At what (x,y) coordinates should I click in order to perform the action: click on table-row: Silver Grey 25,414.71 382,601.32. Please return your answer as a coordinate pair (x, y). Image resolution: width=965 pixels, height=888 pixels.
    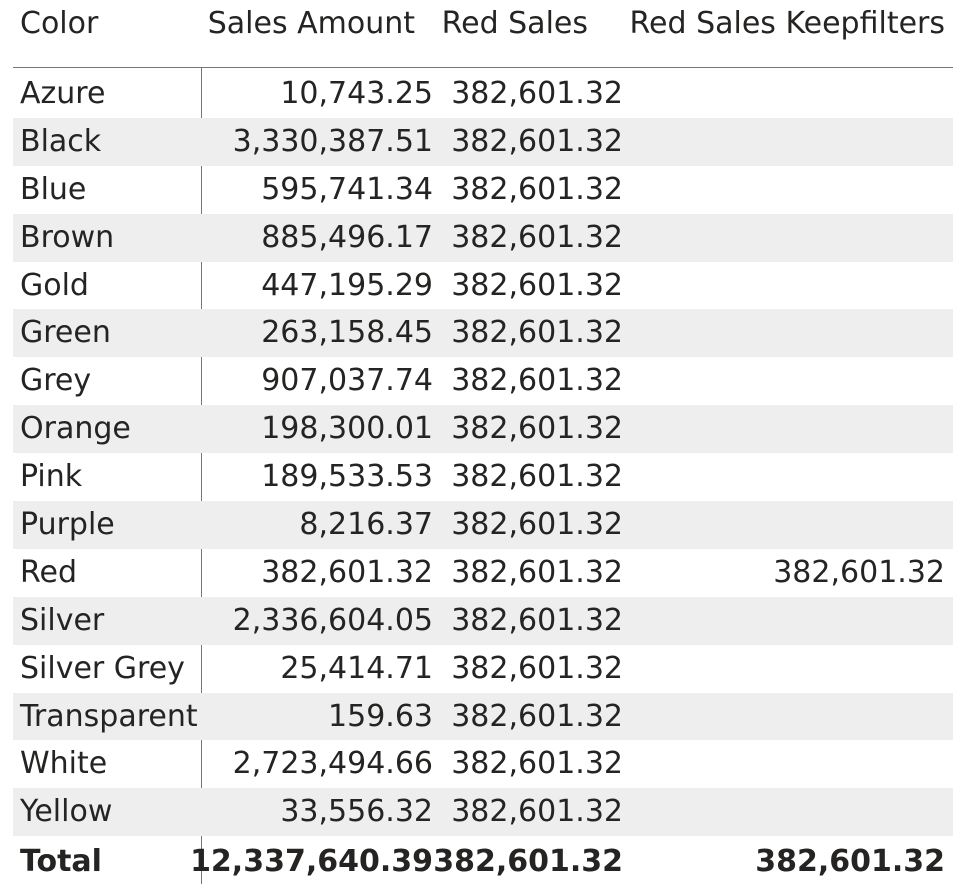
    Looking at the image, I should click on (483, 669).